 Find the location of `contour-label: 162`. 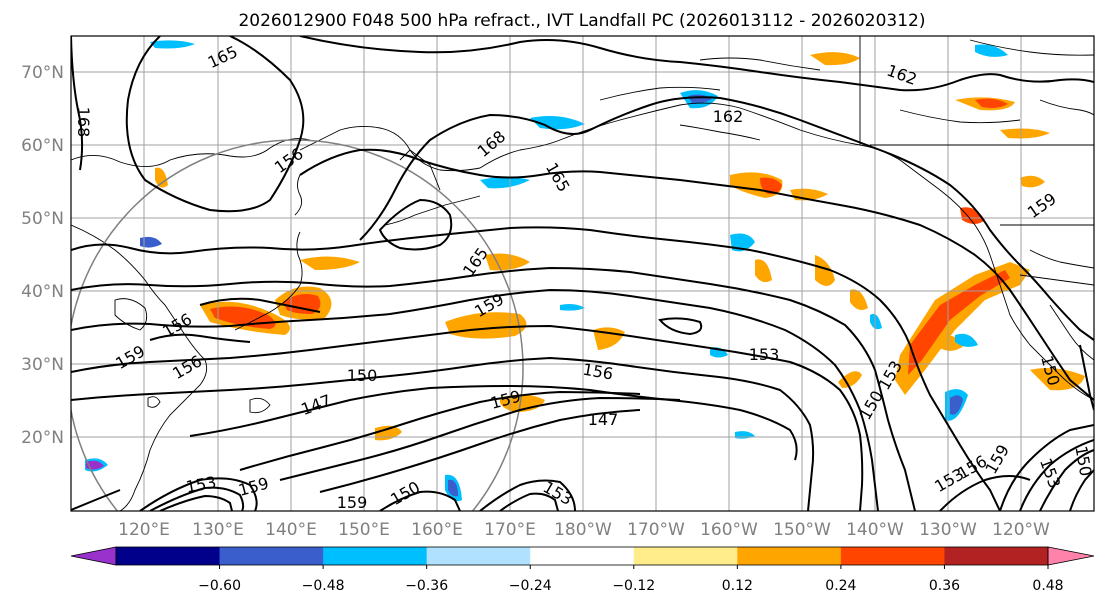

contour-label: 162 is located at coordinates (728, 116).